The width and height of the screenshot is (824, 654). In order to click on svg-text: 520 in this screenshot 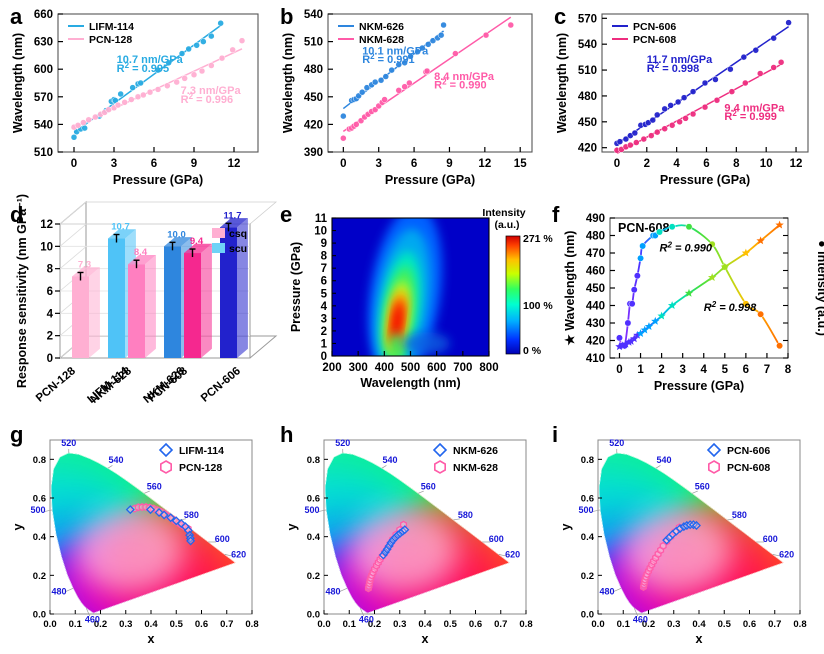, I will do `click(616, 443)`.